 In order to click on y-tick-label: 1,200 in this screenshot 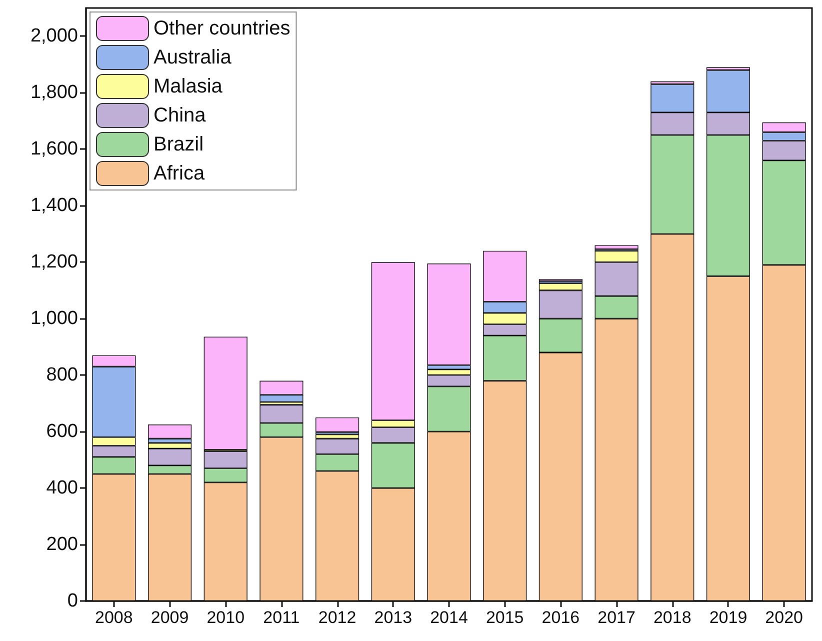, I will do `click(54, 262)`.